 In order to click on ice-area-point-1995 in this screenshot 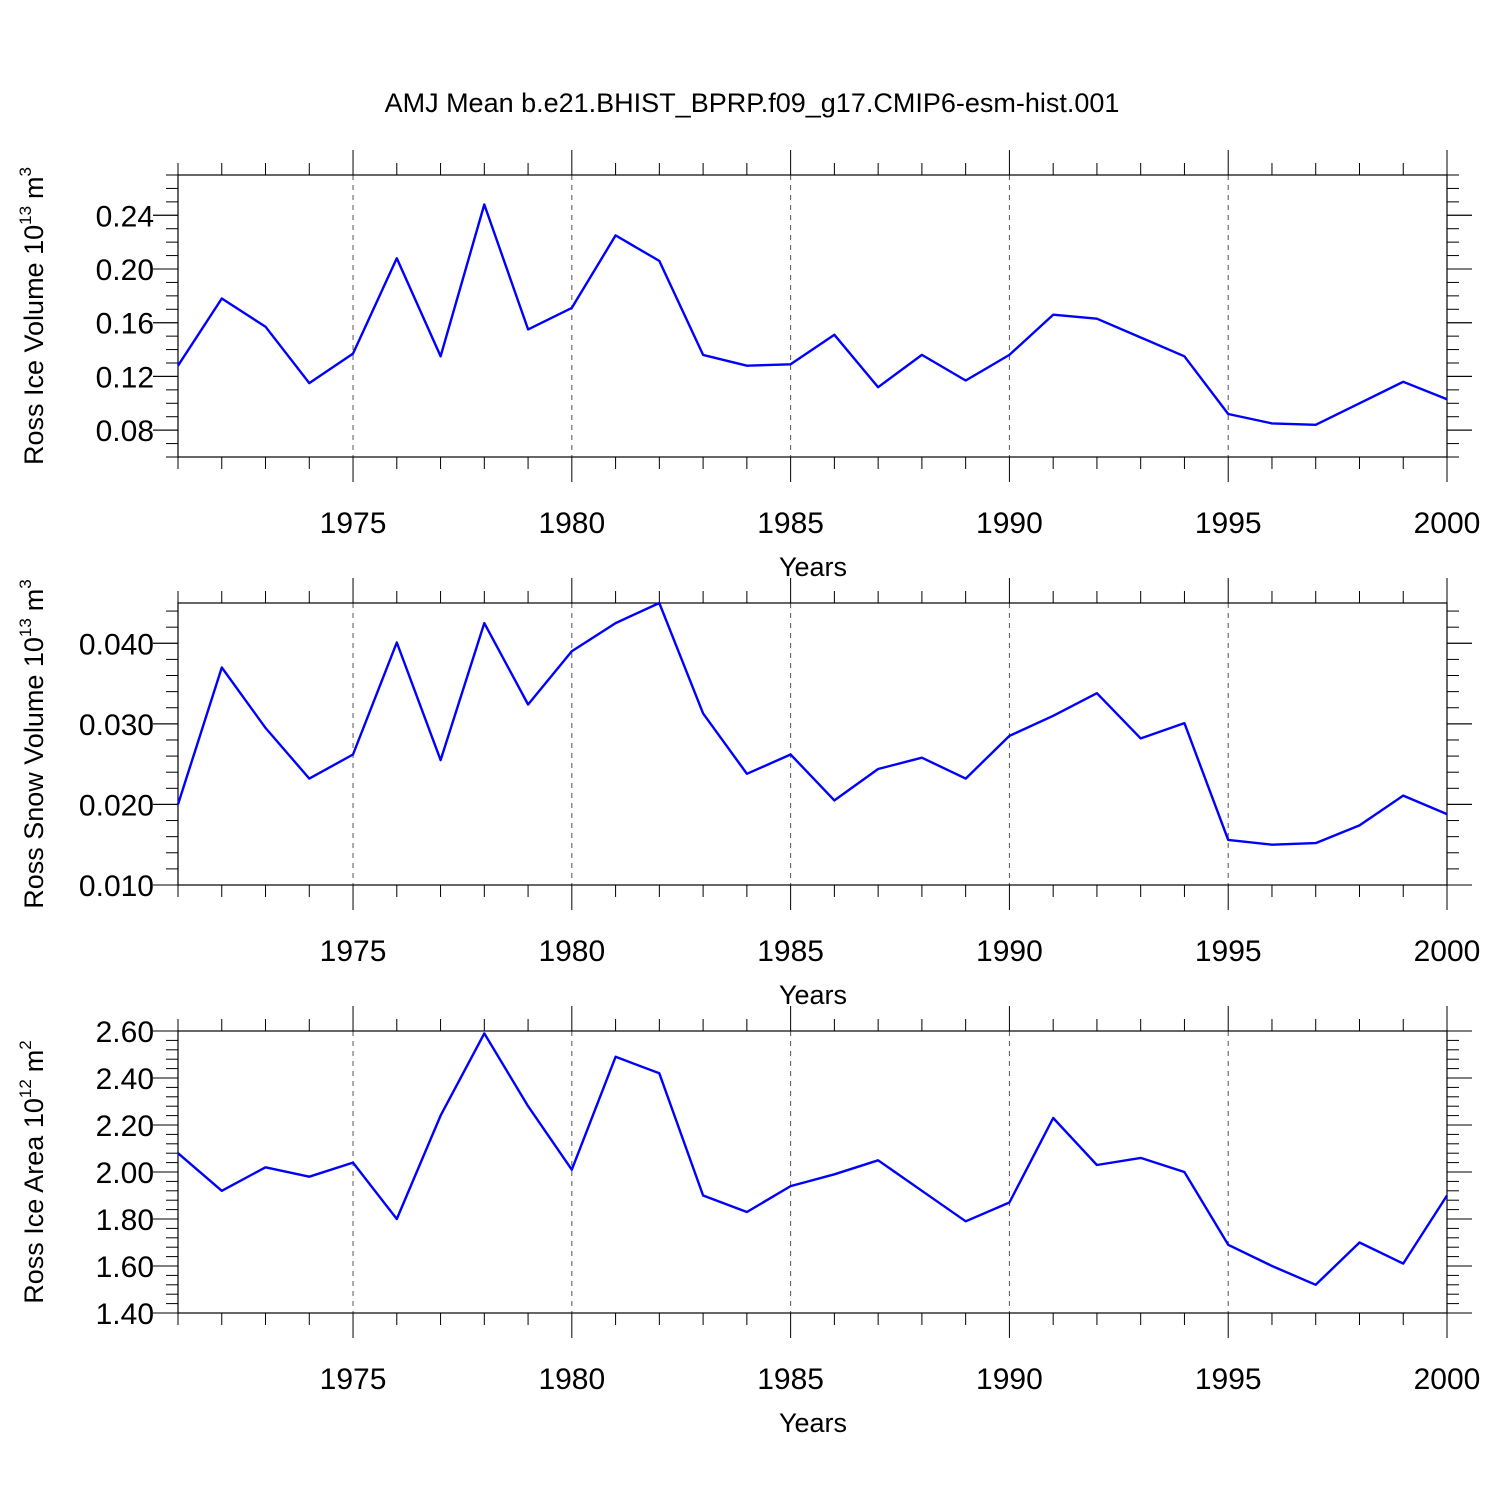, I will do `click(1228, 1245)`.